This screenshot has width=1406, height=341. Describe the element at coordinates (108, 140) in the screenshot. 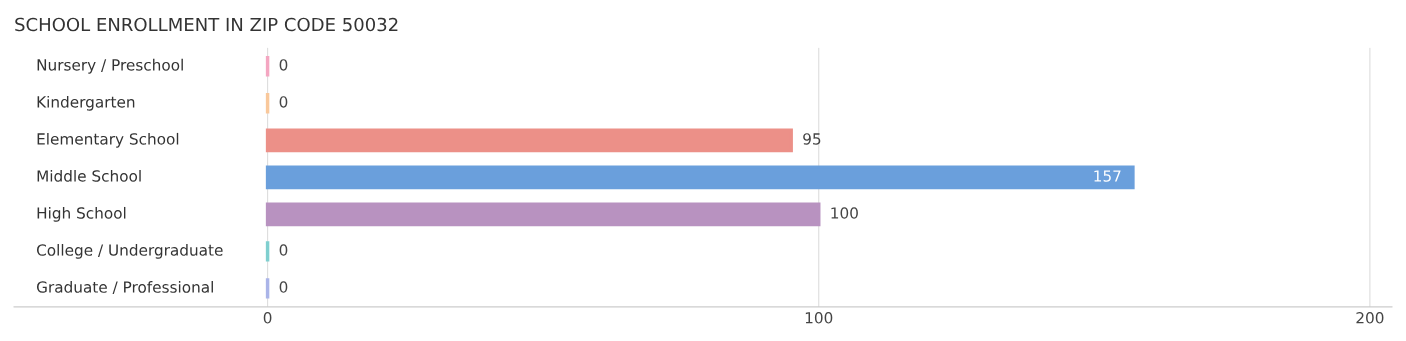

I see `y-tick-label: Elementary School` at that location.